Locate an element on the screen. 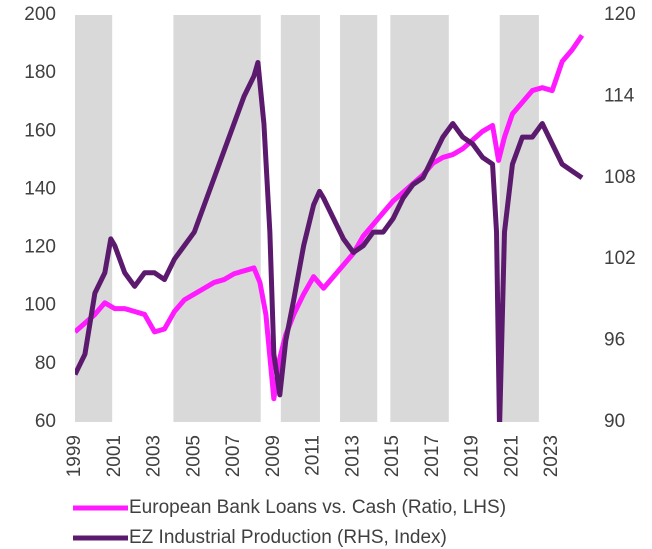 This screenshot has width=652, height=549. x-tick-label: 2009 is located at coordinates (273, 456).